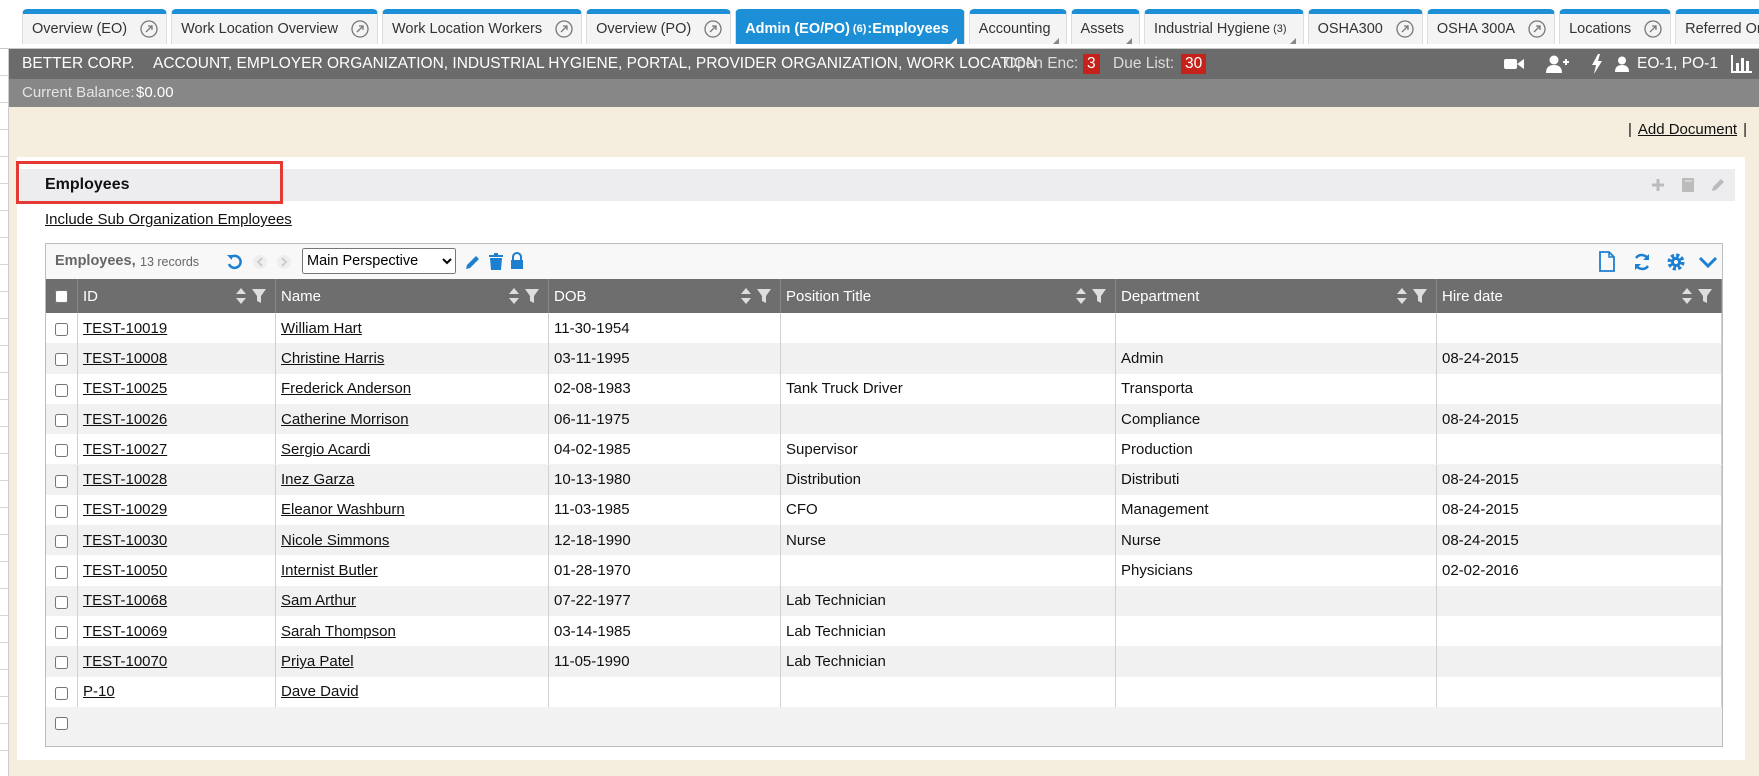 The image size is (1759, 776). Describe the element at coordinates (125, 480) in the screenshot. I see `employee-id-link: TEST-10028` at that location.